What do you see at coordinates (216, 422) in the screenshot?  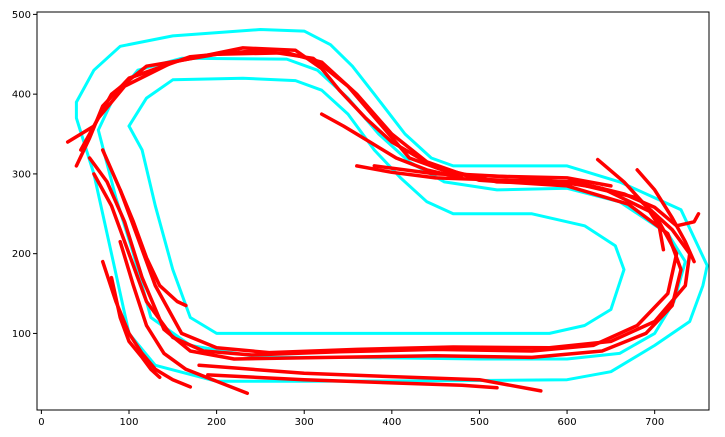 I see `x-tick-label: 200` at bounding box center [216, 422].